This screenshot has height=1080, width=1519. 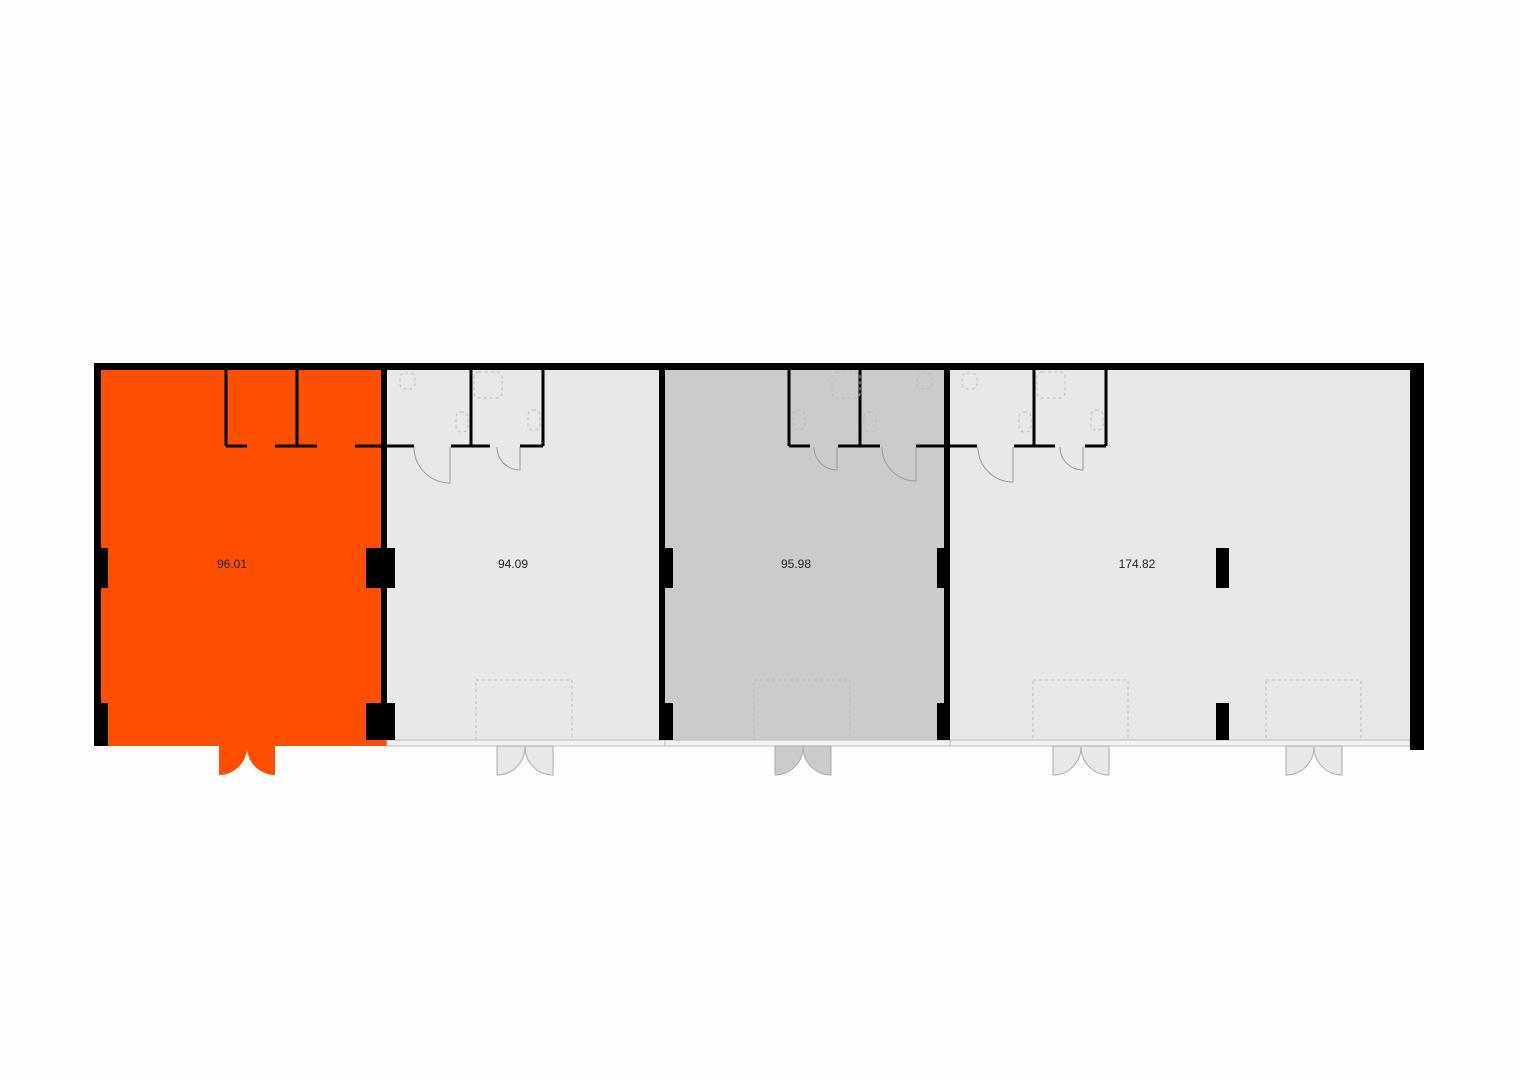 What do you see at coordinates (898, 743) in the screenshot?
I see `storefront-glazing` at bounding box center [898, 743].